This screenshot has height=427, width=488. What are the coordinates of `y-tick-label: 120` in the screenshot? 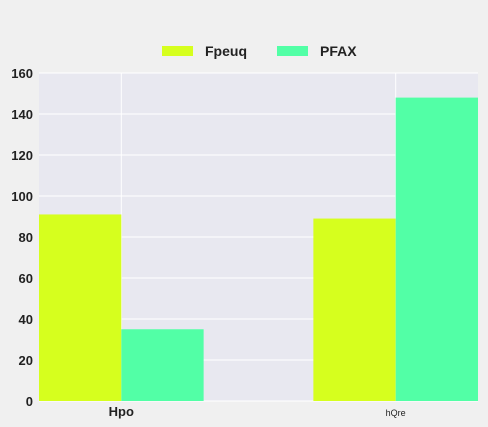 It's located at (22, 155).